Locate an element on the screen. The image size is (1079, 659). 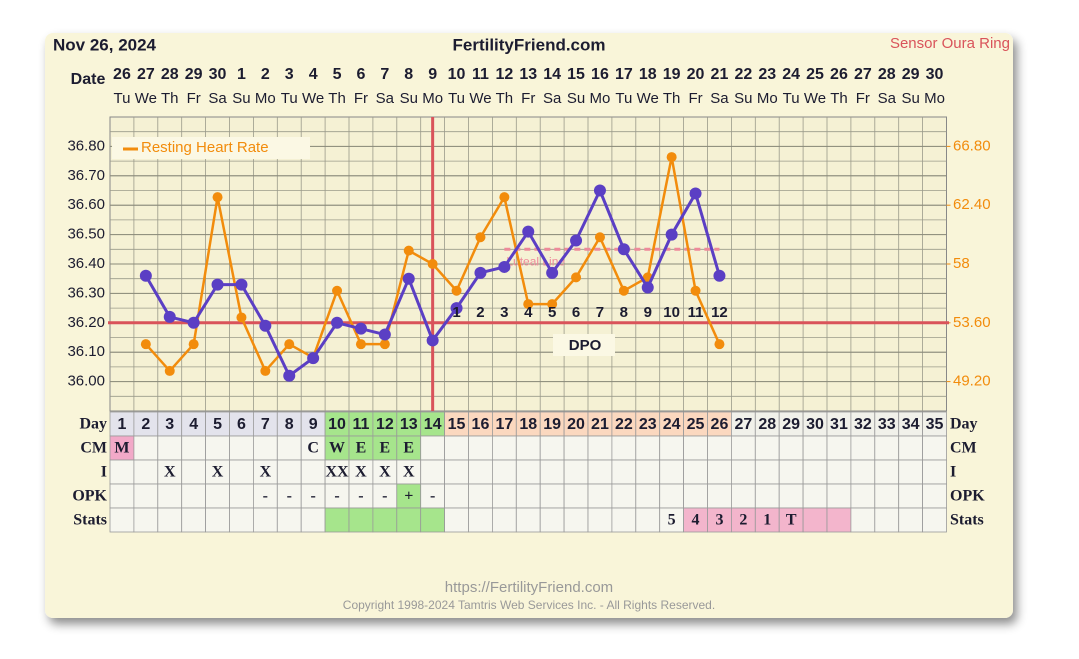
cell-text: E is located at coordinates (361, 448).